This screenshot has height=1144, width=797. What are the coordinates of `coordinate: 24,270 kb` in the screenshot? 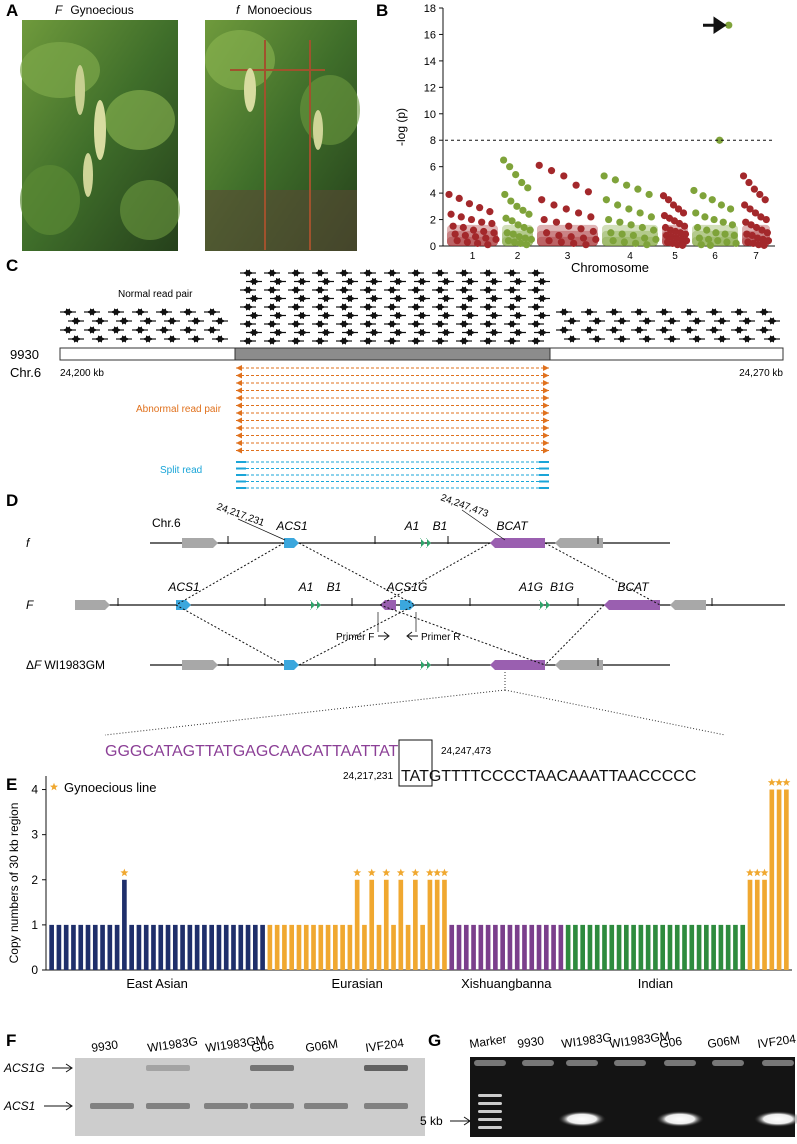 It's located at (761, 373).